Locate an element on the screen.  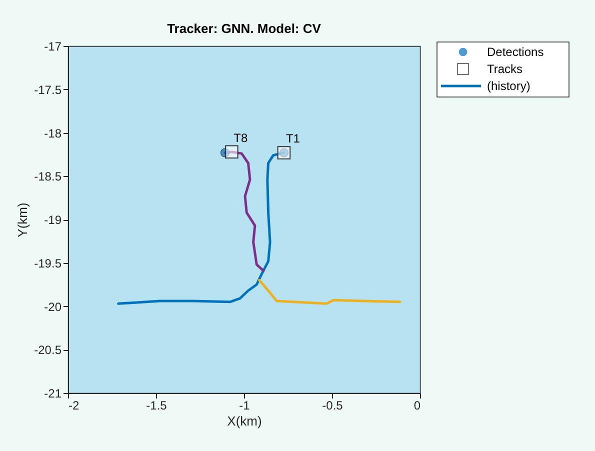
y-tick-label: -20 is located at coordinates (53, 307).